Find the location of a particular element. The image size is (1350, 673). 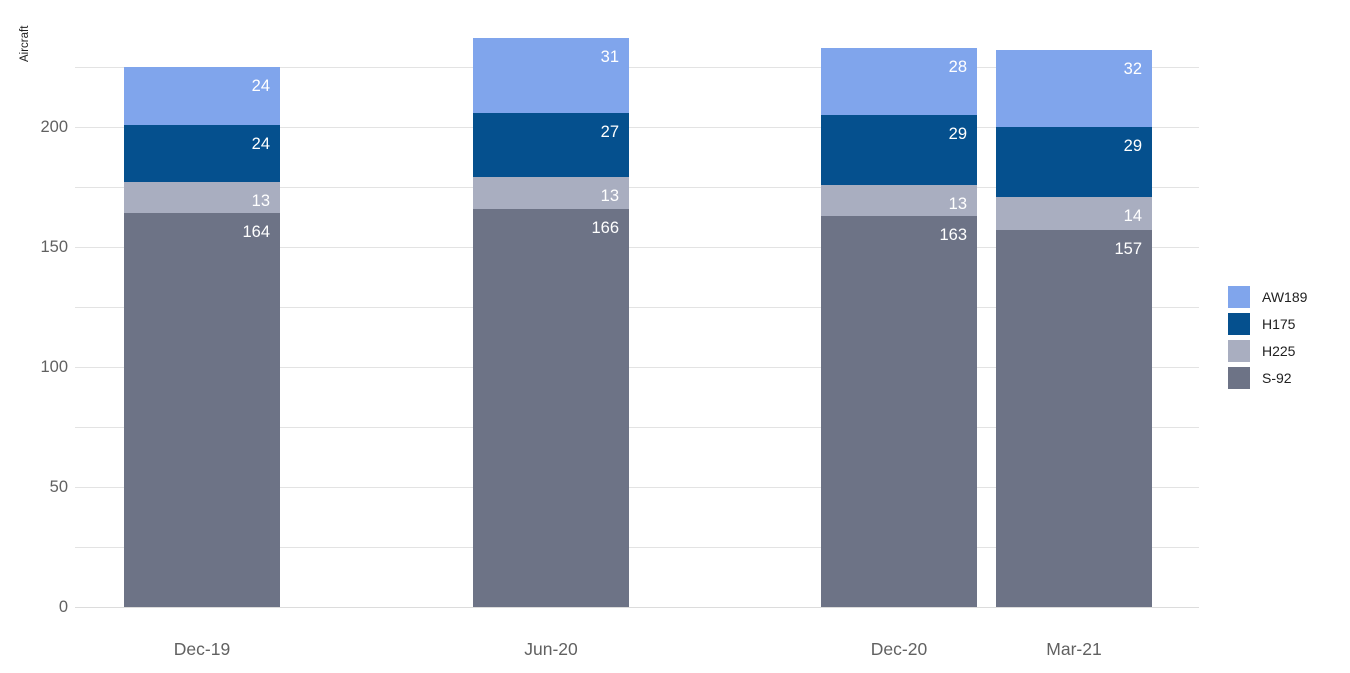

legend-item-s-92: S-92 is located at coordinates (1267, 378).